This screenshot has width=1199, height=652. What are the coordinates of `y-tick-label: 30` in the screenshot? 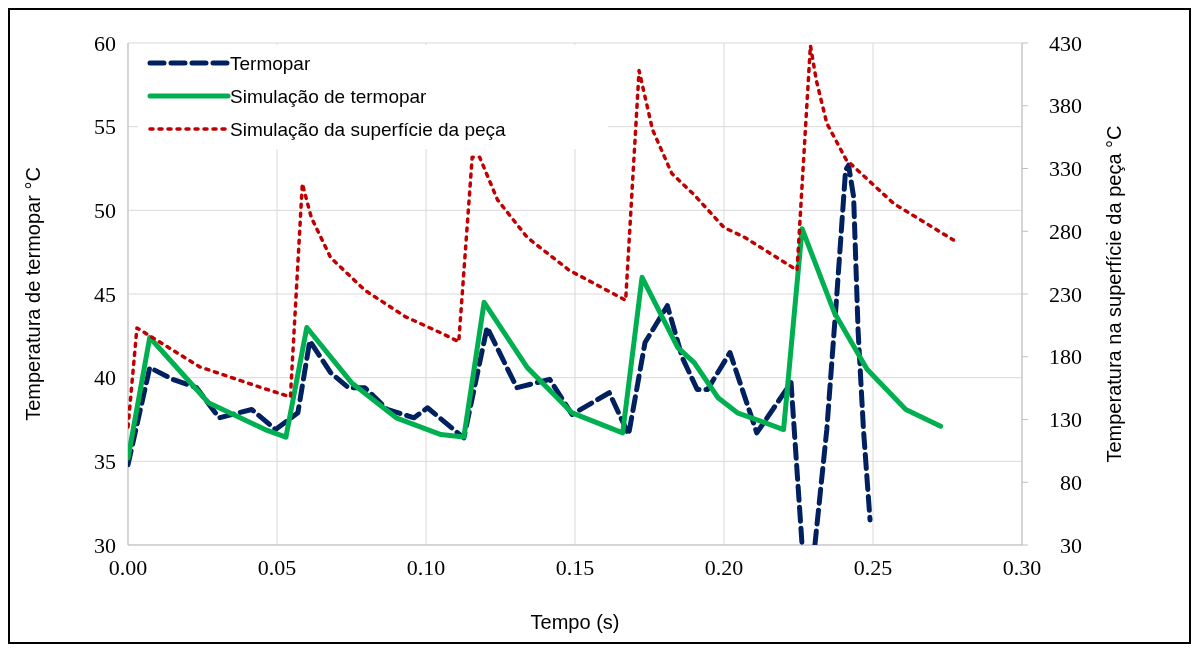 It's located at (105, 545).